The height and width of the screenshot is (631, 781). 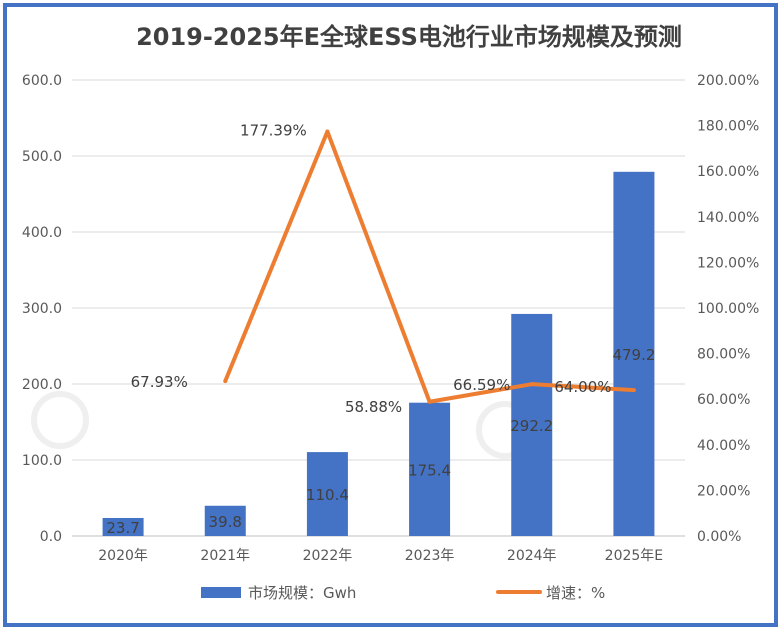 What do you see at coordinates (723, 400) in the screenshot?
I see `y-right-tick-label: 60.00%` at bounding box center [723, 400].